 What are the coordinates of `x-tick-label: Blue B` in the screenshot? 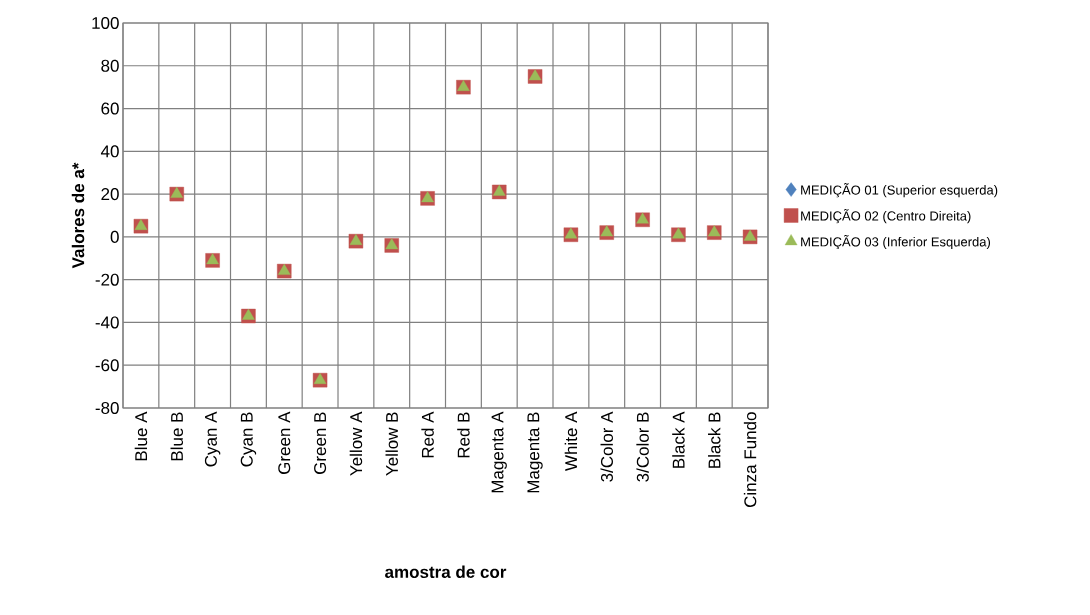 It's located at (177, 436).